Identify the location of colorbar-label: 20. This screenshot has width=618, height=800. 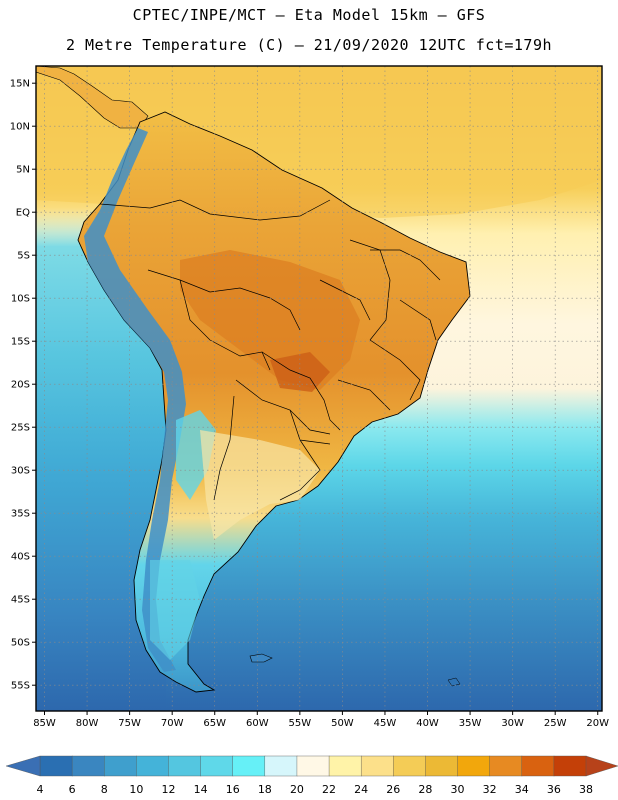
(297, 789).